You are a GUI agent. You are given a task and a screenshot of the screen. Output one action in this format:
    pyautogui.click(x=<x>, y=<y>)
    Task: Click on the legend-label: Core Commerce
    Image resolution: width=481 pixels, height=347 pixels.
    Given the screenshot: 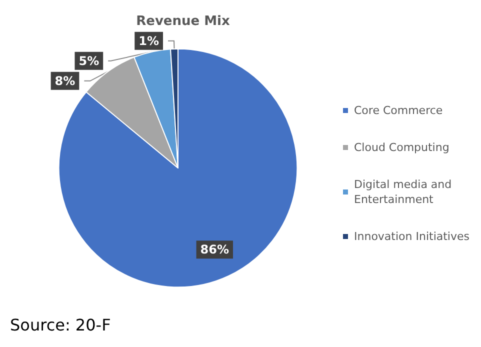 What is the action you would take?
    pyautogui.click(x=398, y=110)
    